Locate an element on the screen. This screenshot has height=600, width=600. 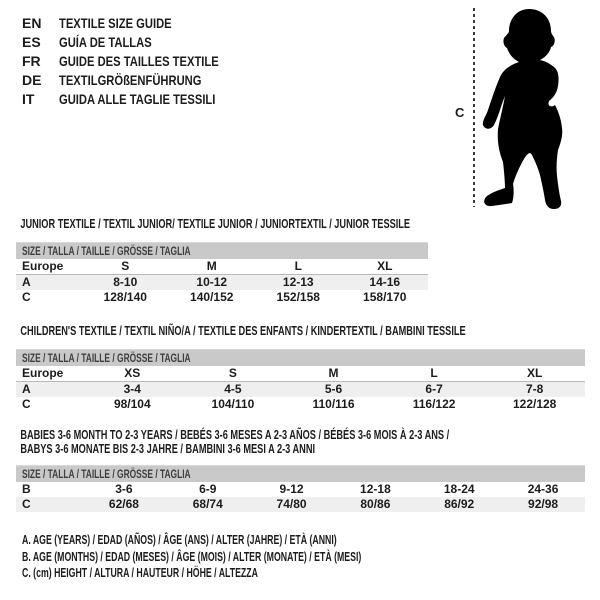
language-row: ES GUÍA DE TALLAS is located at coordinates (140, 42).